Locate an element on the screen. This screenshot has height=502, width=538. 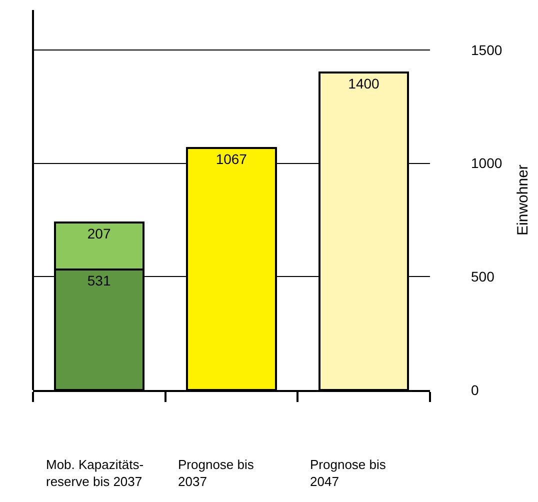
data-label: 1400 is located at coordinates (364, 84).